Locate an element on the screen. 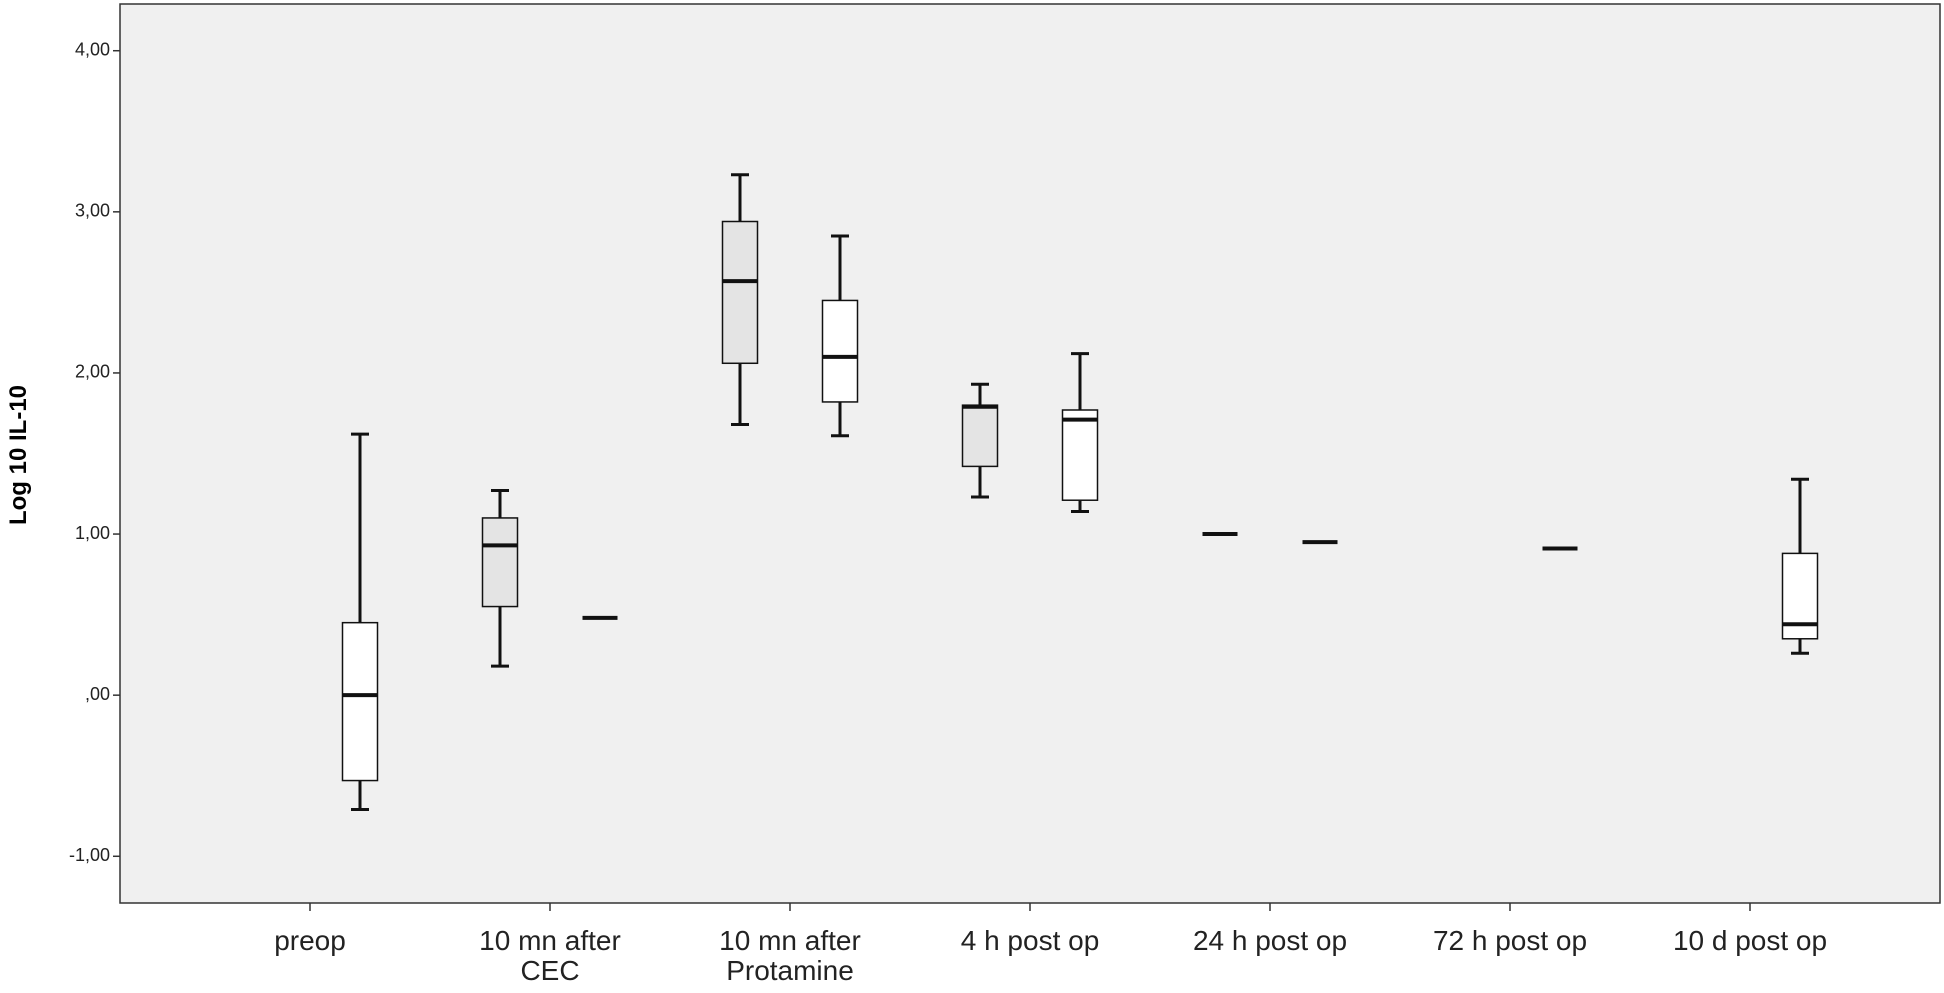 Image resolution: width=1944 pixels, height=993 pixels. x-tick-label: 10 mn after Protamine is located at coordinates (790, 955).